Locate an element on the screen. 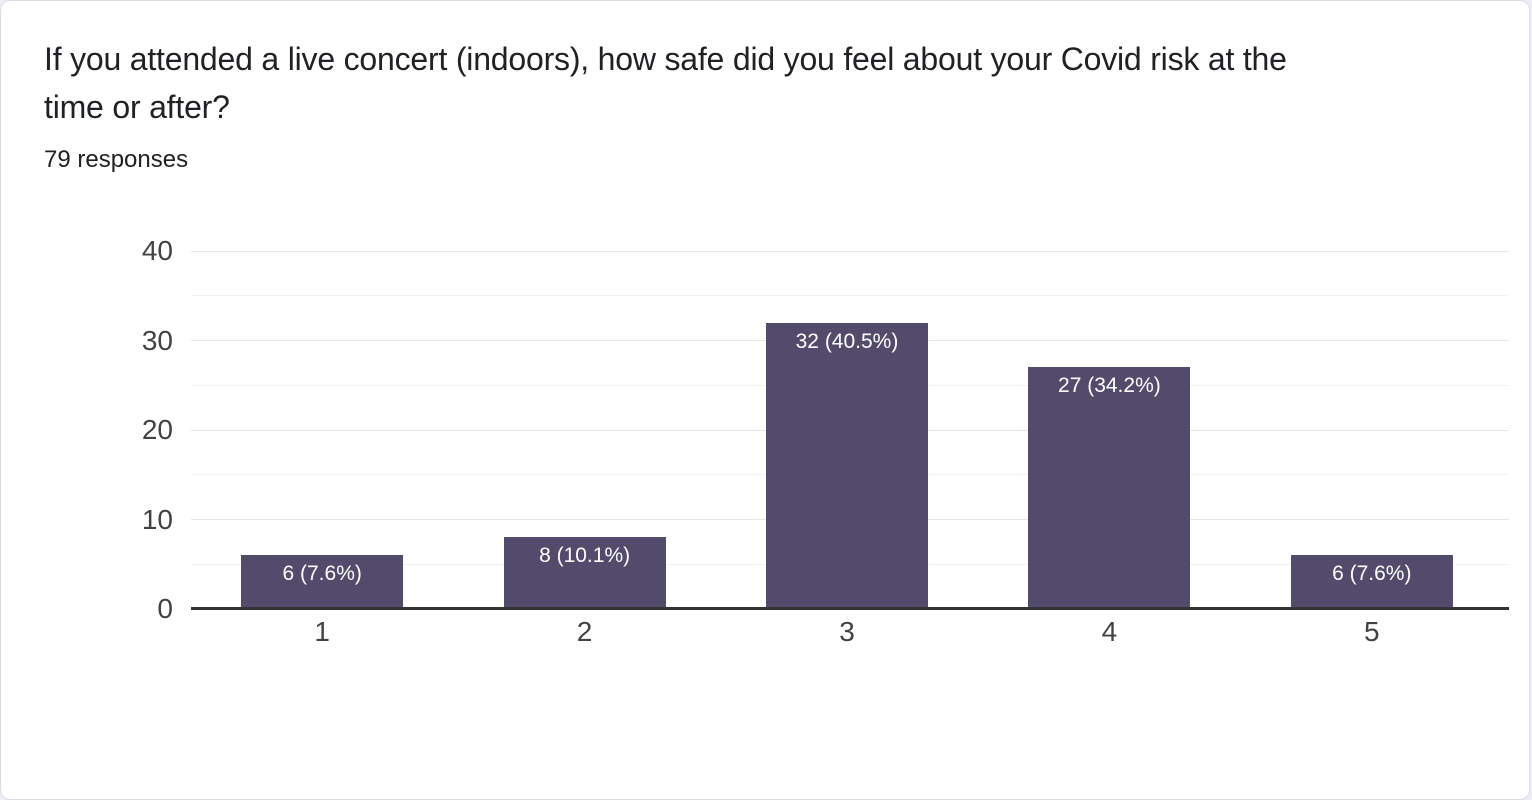  response-count: 79 responses is located at coordinates (116, 159).